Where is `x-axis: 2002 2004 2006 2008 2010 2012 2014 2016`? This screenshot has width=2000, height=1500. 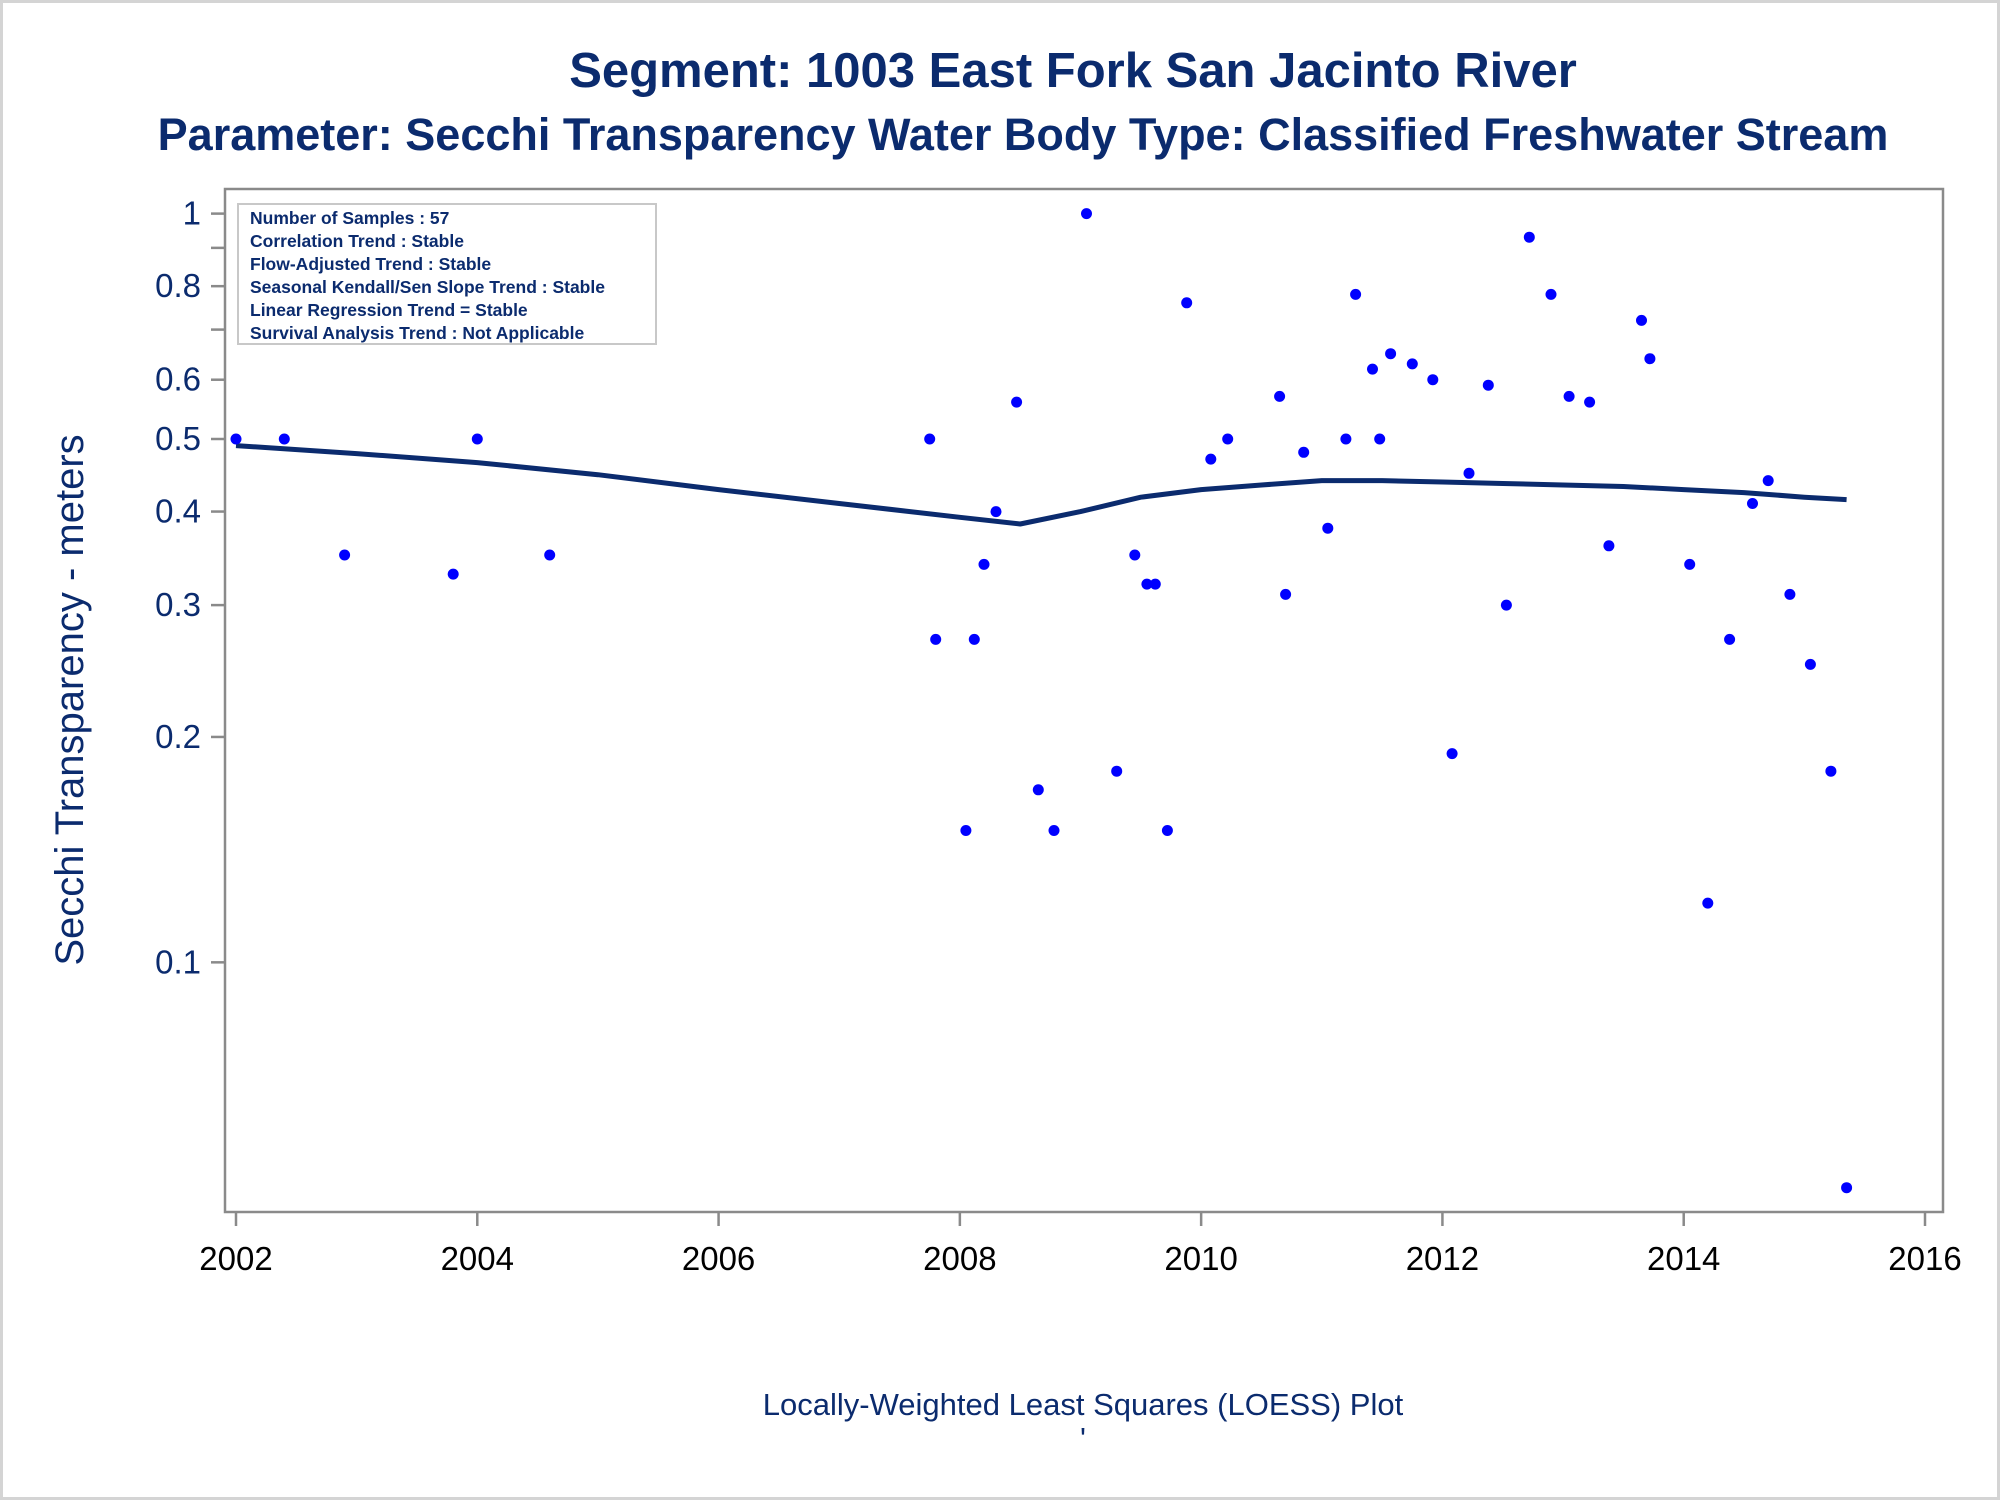 x-axis: 2002 2004 2006 2008 2010 2012 2014 2016 is located at coordinates (1080, 1244).